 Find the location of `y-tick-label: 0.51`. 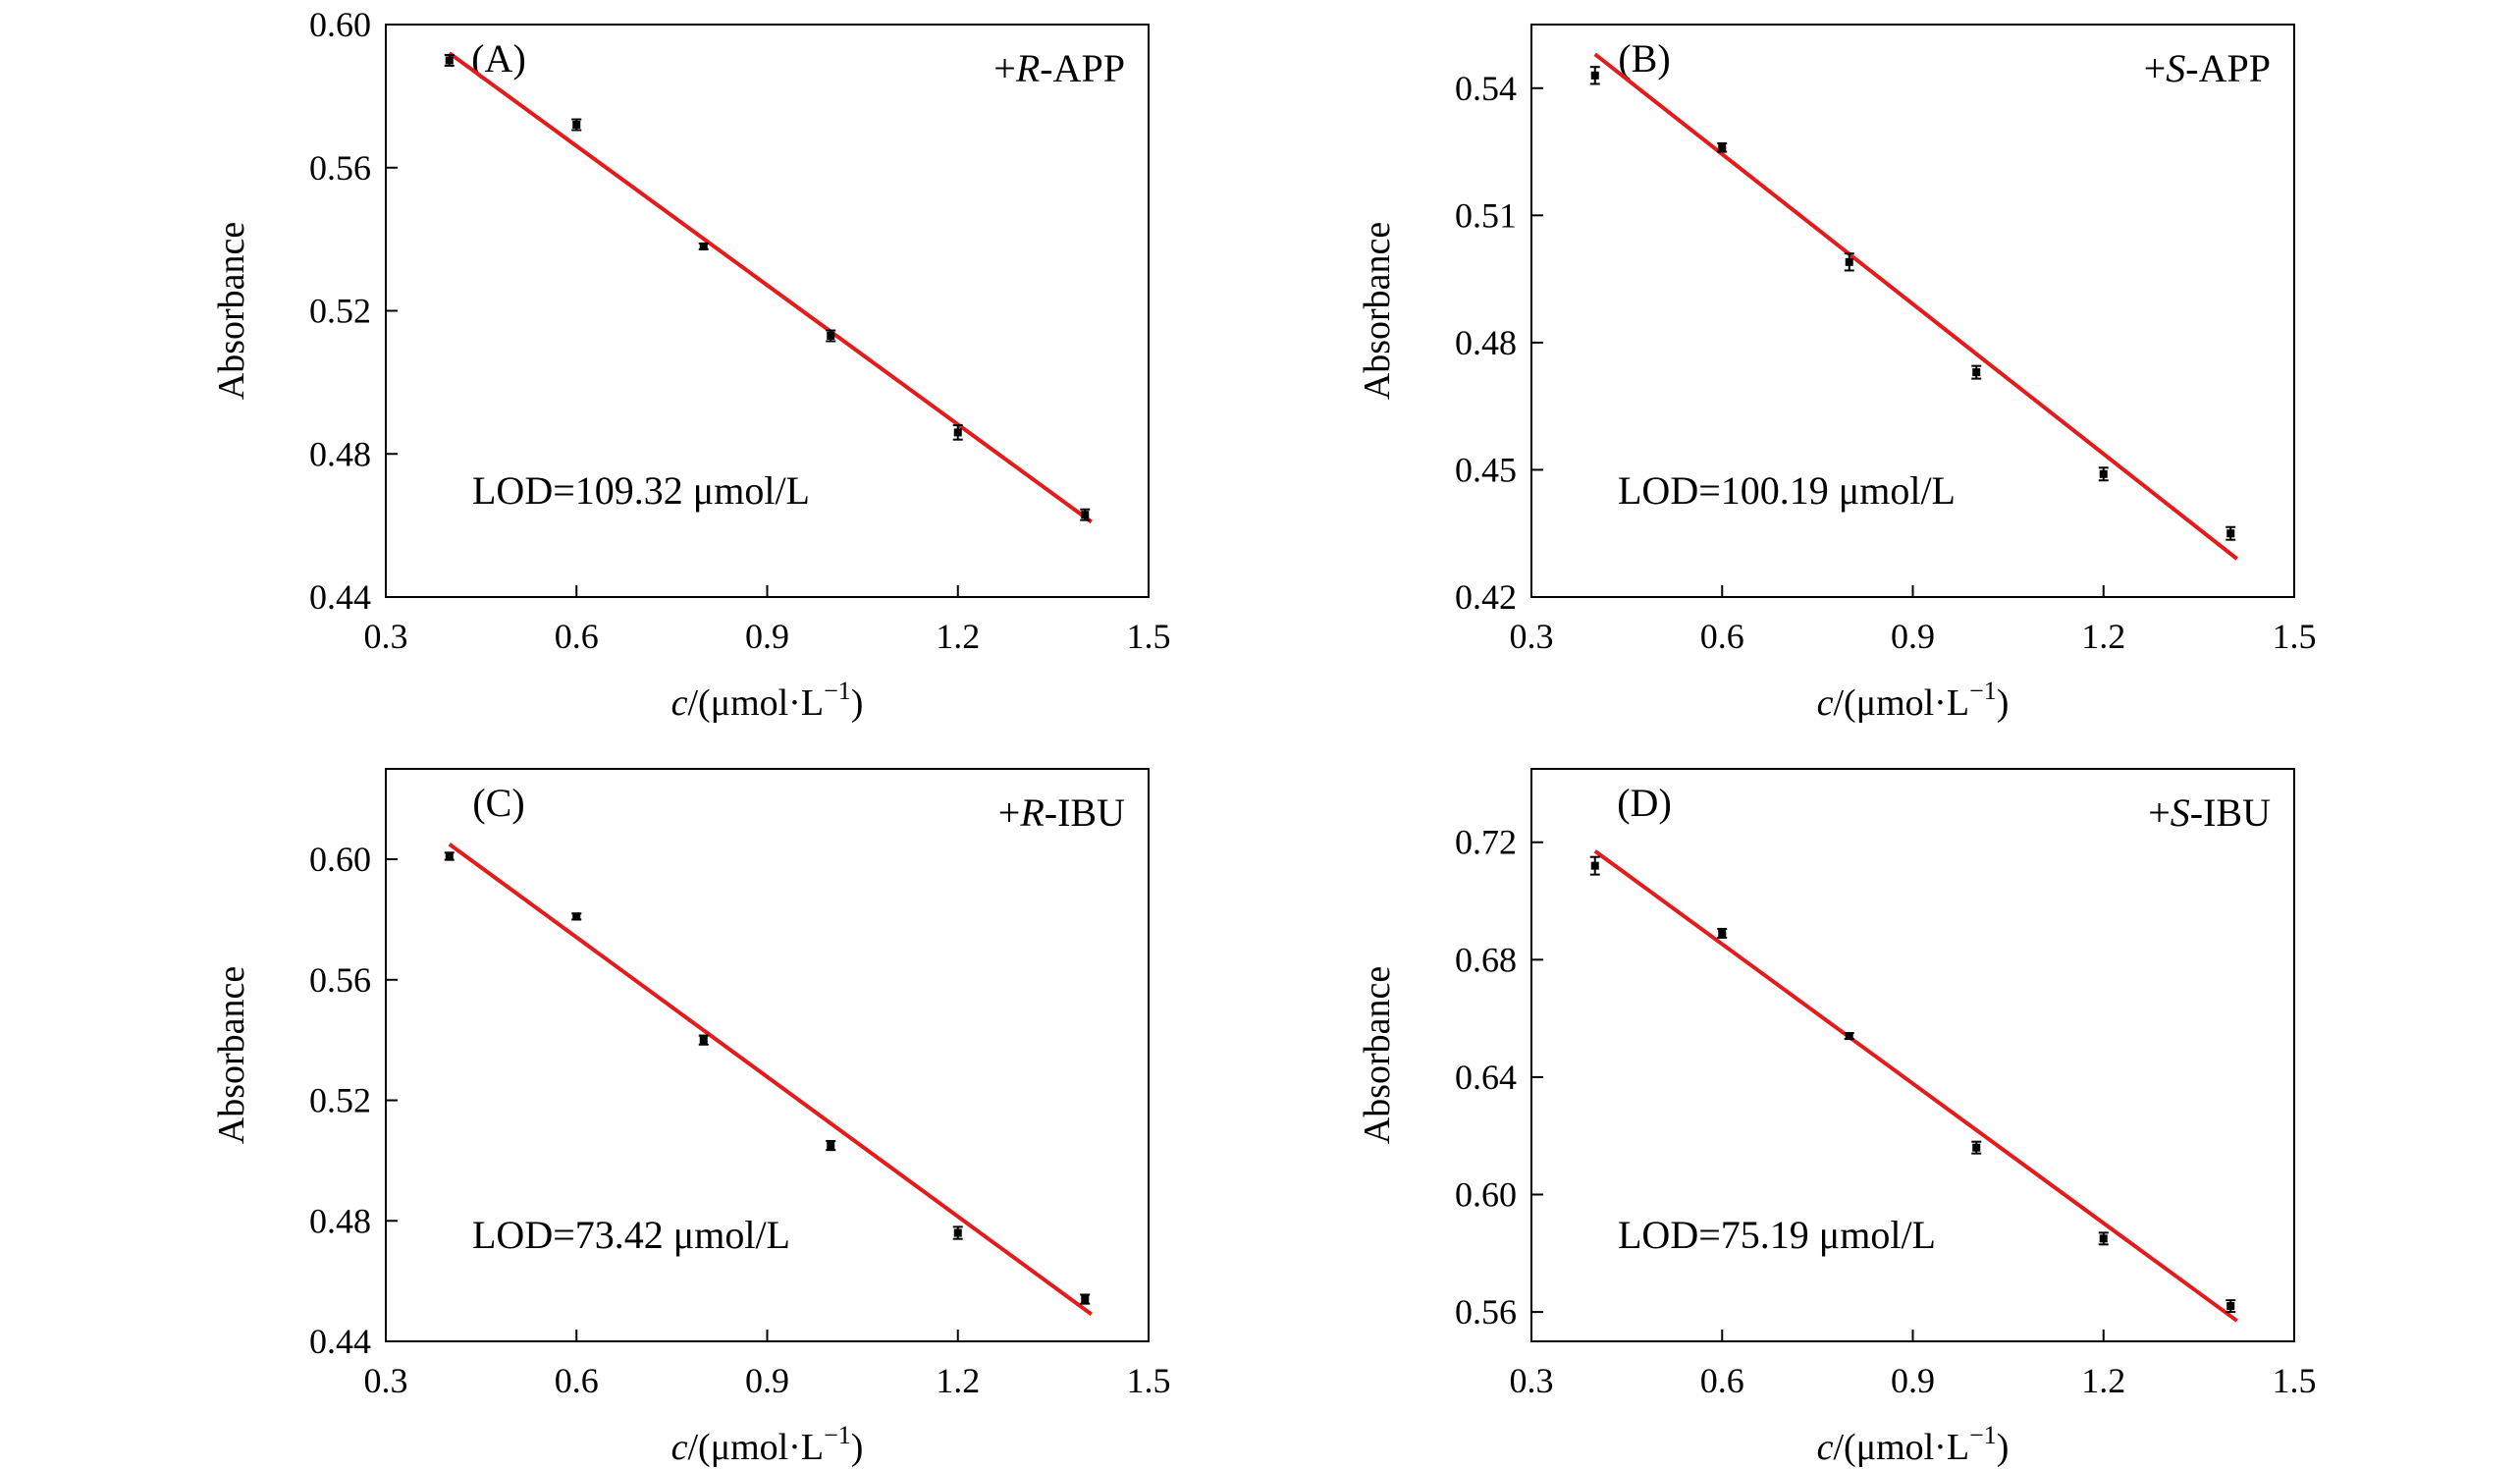

y-tick-label: 0.51 is located at coordinates (1486, 215).